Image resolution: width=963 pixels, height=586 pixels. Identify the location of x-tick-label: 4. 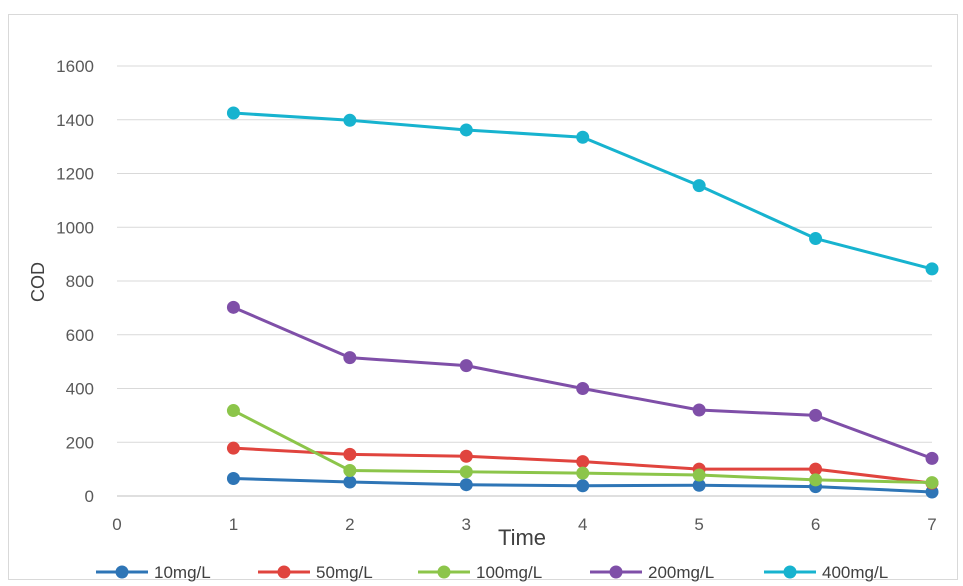
(582, 524).